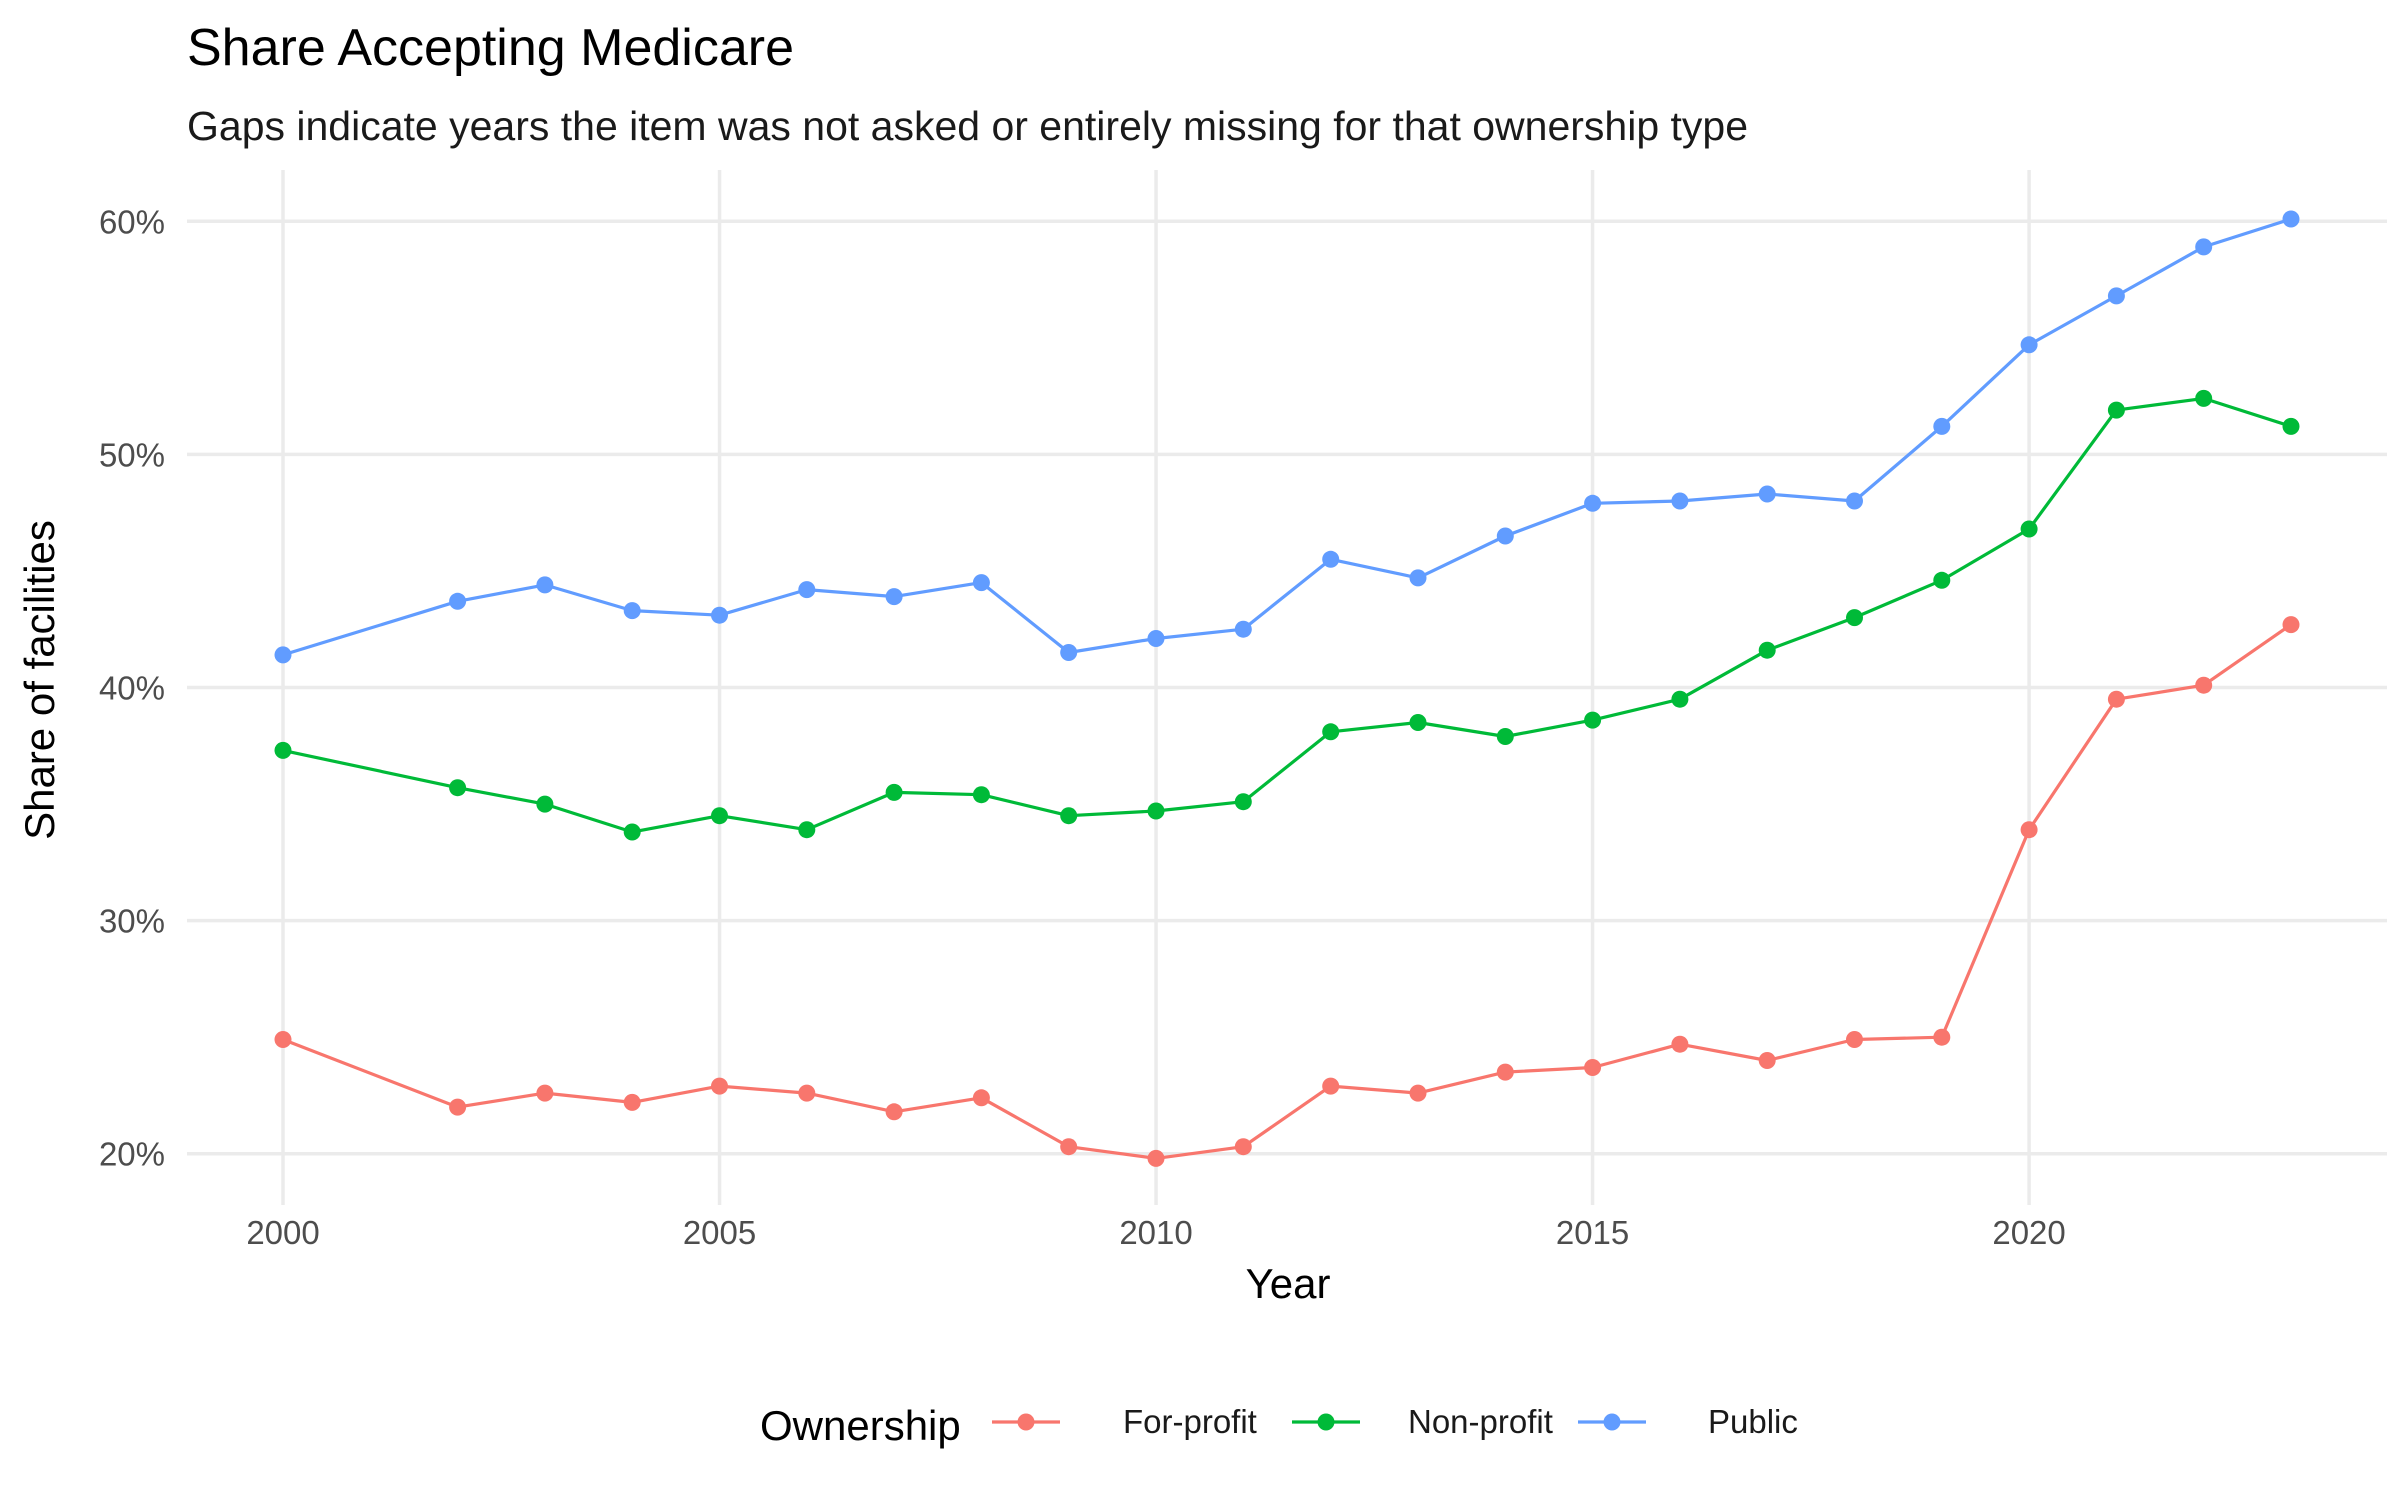 This screenshot has width=2400, height=1500. What do you see at coordinates (132, 921) in the screenshot?
I see `y-tick-label: 30%` at bounding box center [132, 921].